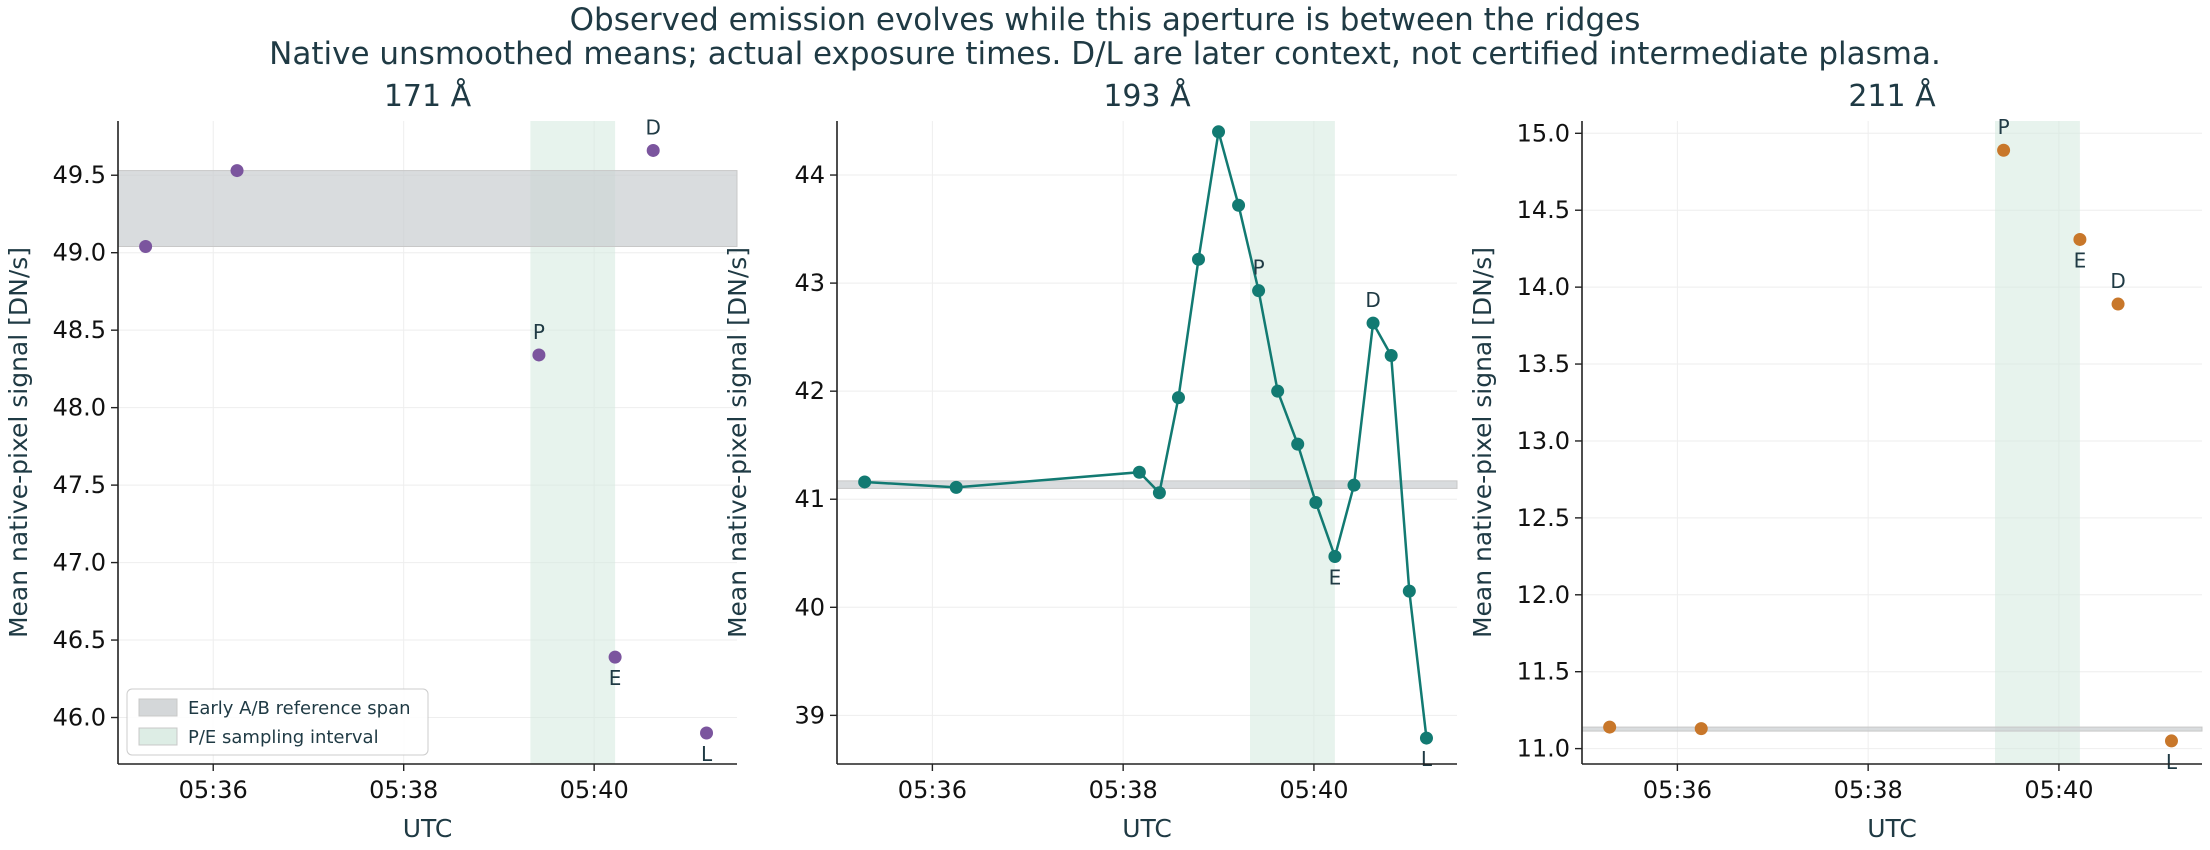  I want to click on y-tick-label: 47.5, so click(79, 485).